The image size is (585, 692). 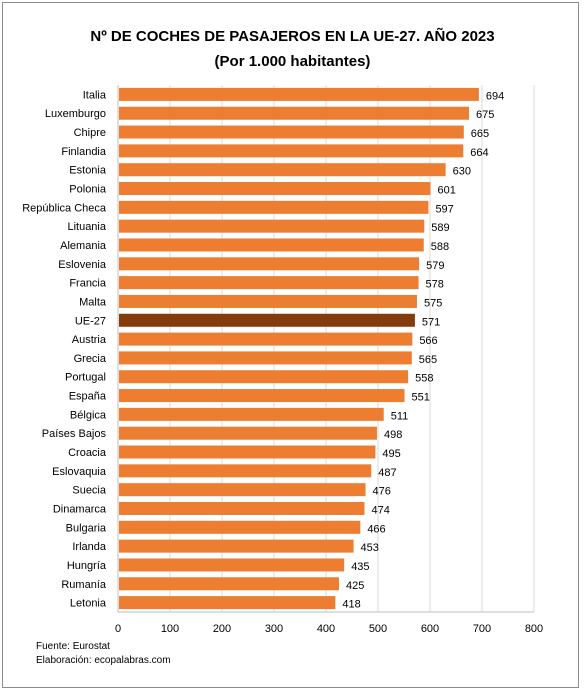 What do you see at coordinates (393, 435) in the screenshot?
I see `data-label: 498` at bounding box center [393, 435].